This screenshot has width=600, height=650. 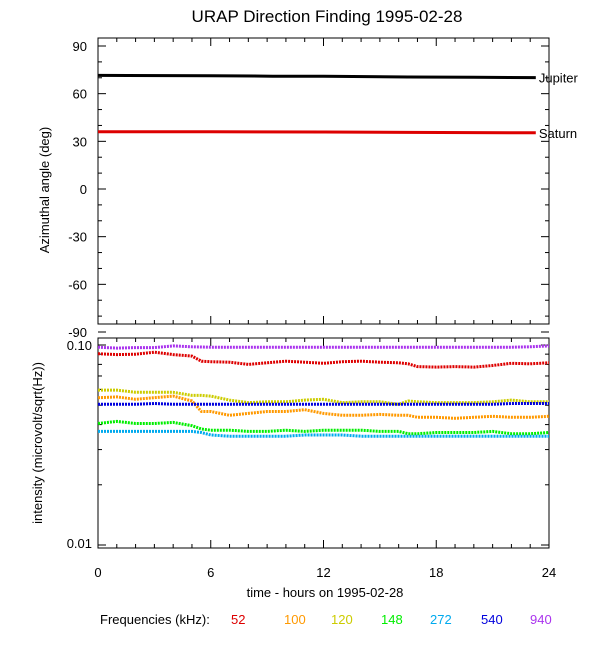 What do you see at coordinates (37, 443) in the screenshot?
I see `intensity-y-axis-title: intensity (microvolt/sqrt(Hz))` at bounding box center [37, 443].